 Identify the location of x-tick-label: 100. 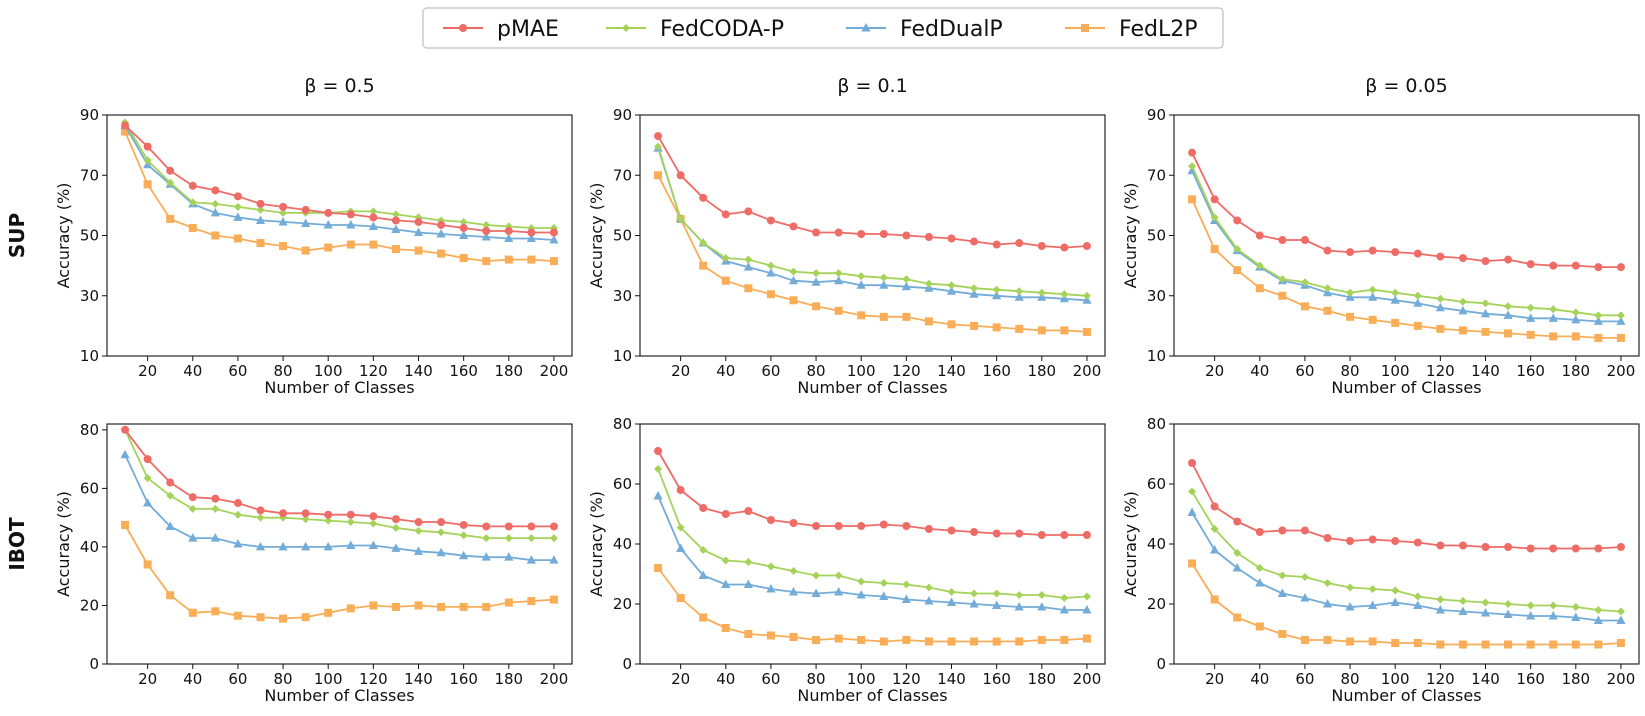
(1395, 679).